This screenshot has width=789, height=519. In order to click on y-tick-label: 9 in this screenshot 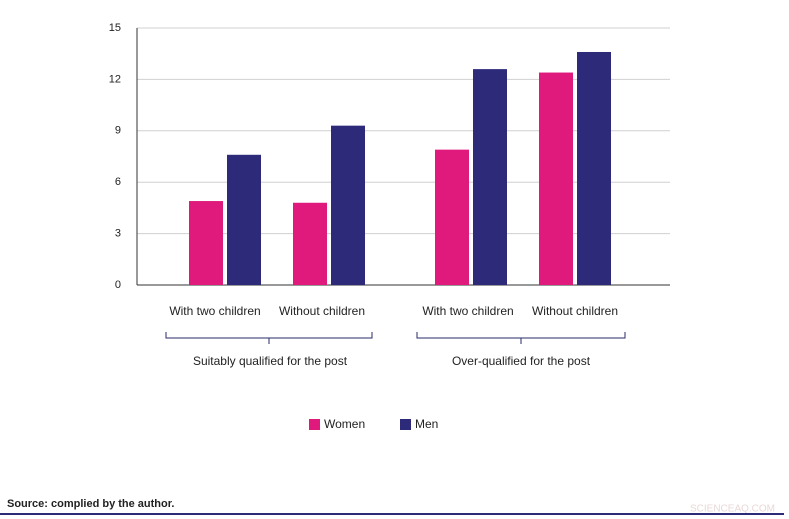, I will do `click(118, 131)`.